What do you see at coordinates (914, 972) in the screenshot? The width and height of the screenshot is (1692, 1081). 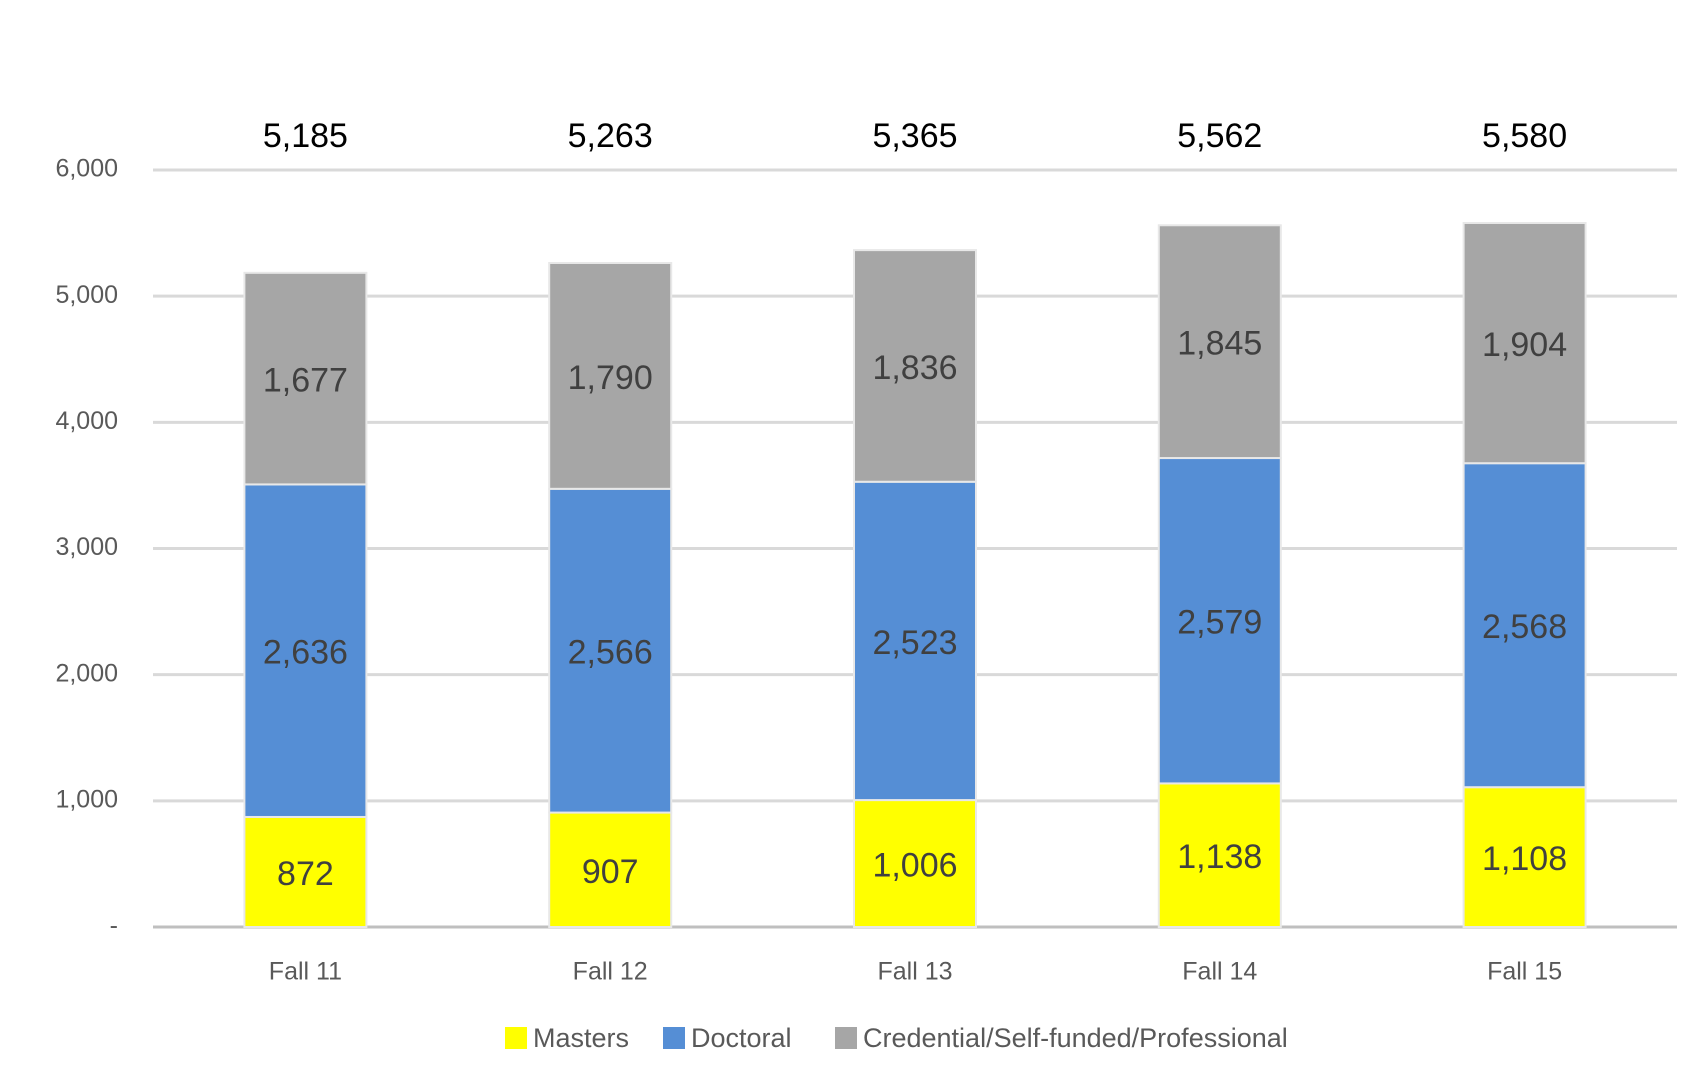 I see `x-tick-label: Fall 13` at bounding box center [914, 972].